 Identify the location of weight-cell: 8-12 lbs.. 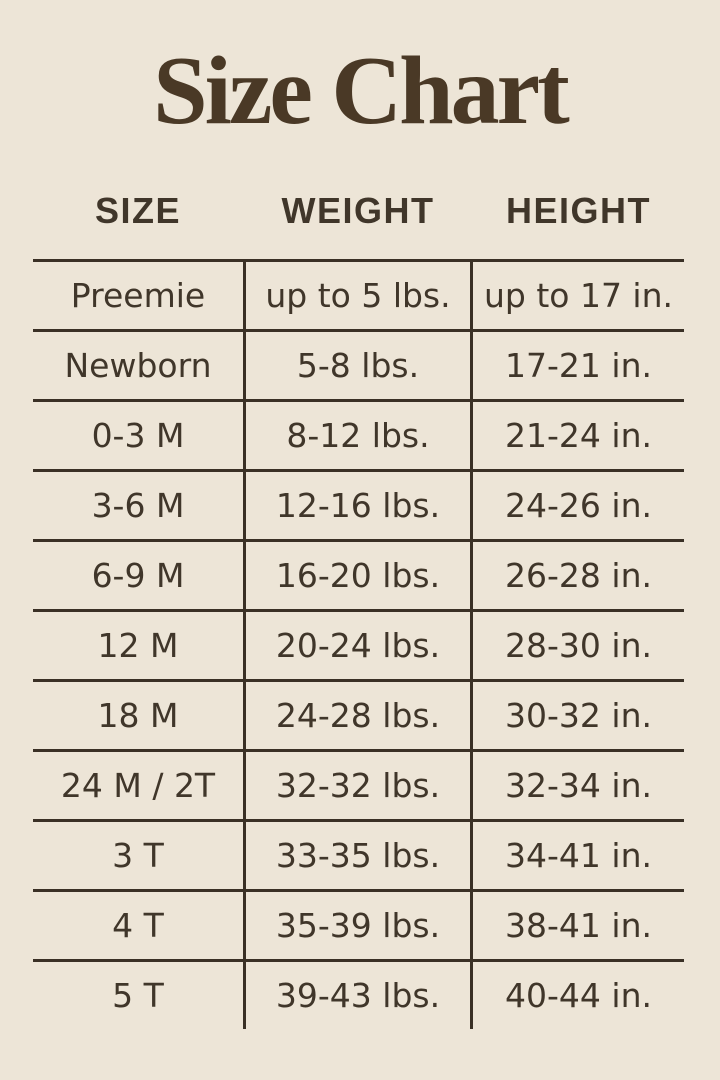
(358, 435).